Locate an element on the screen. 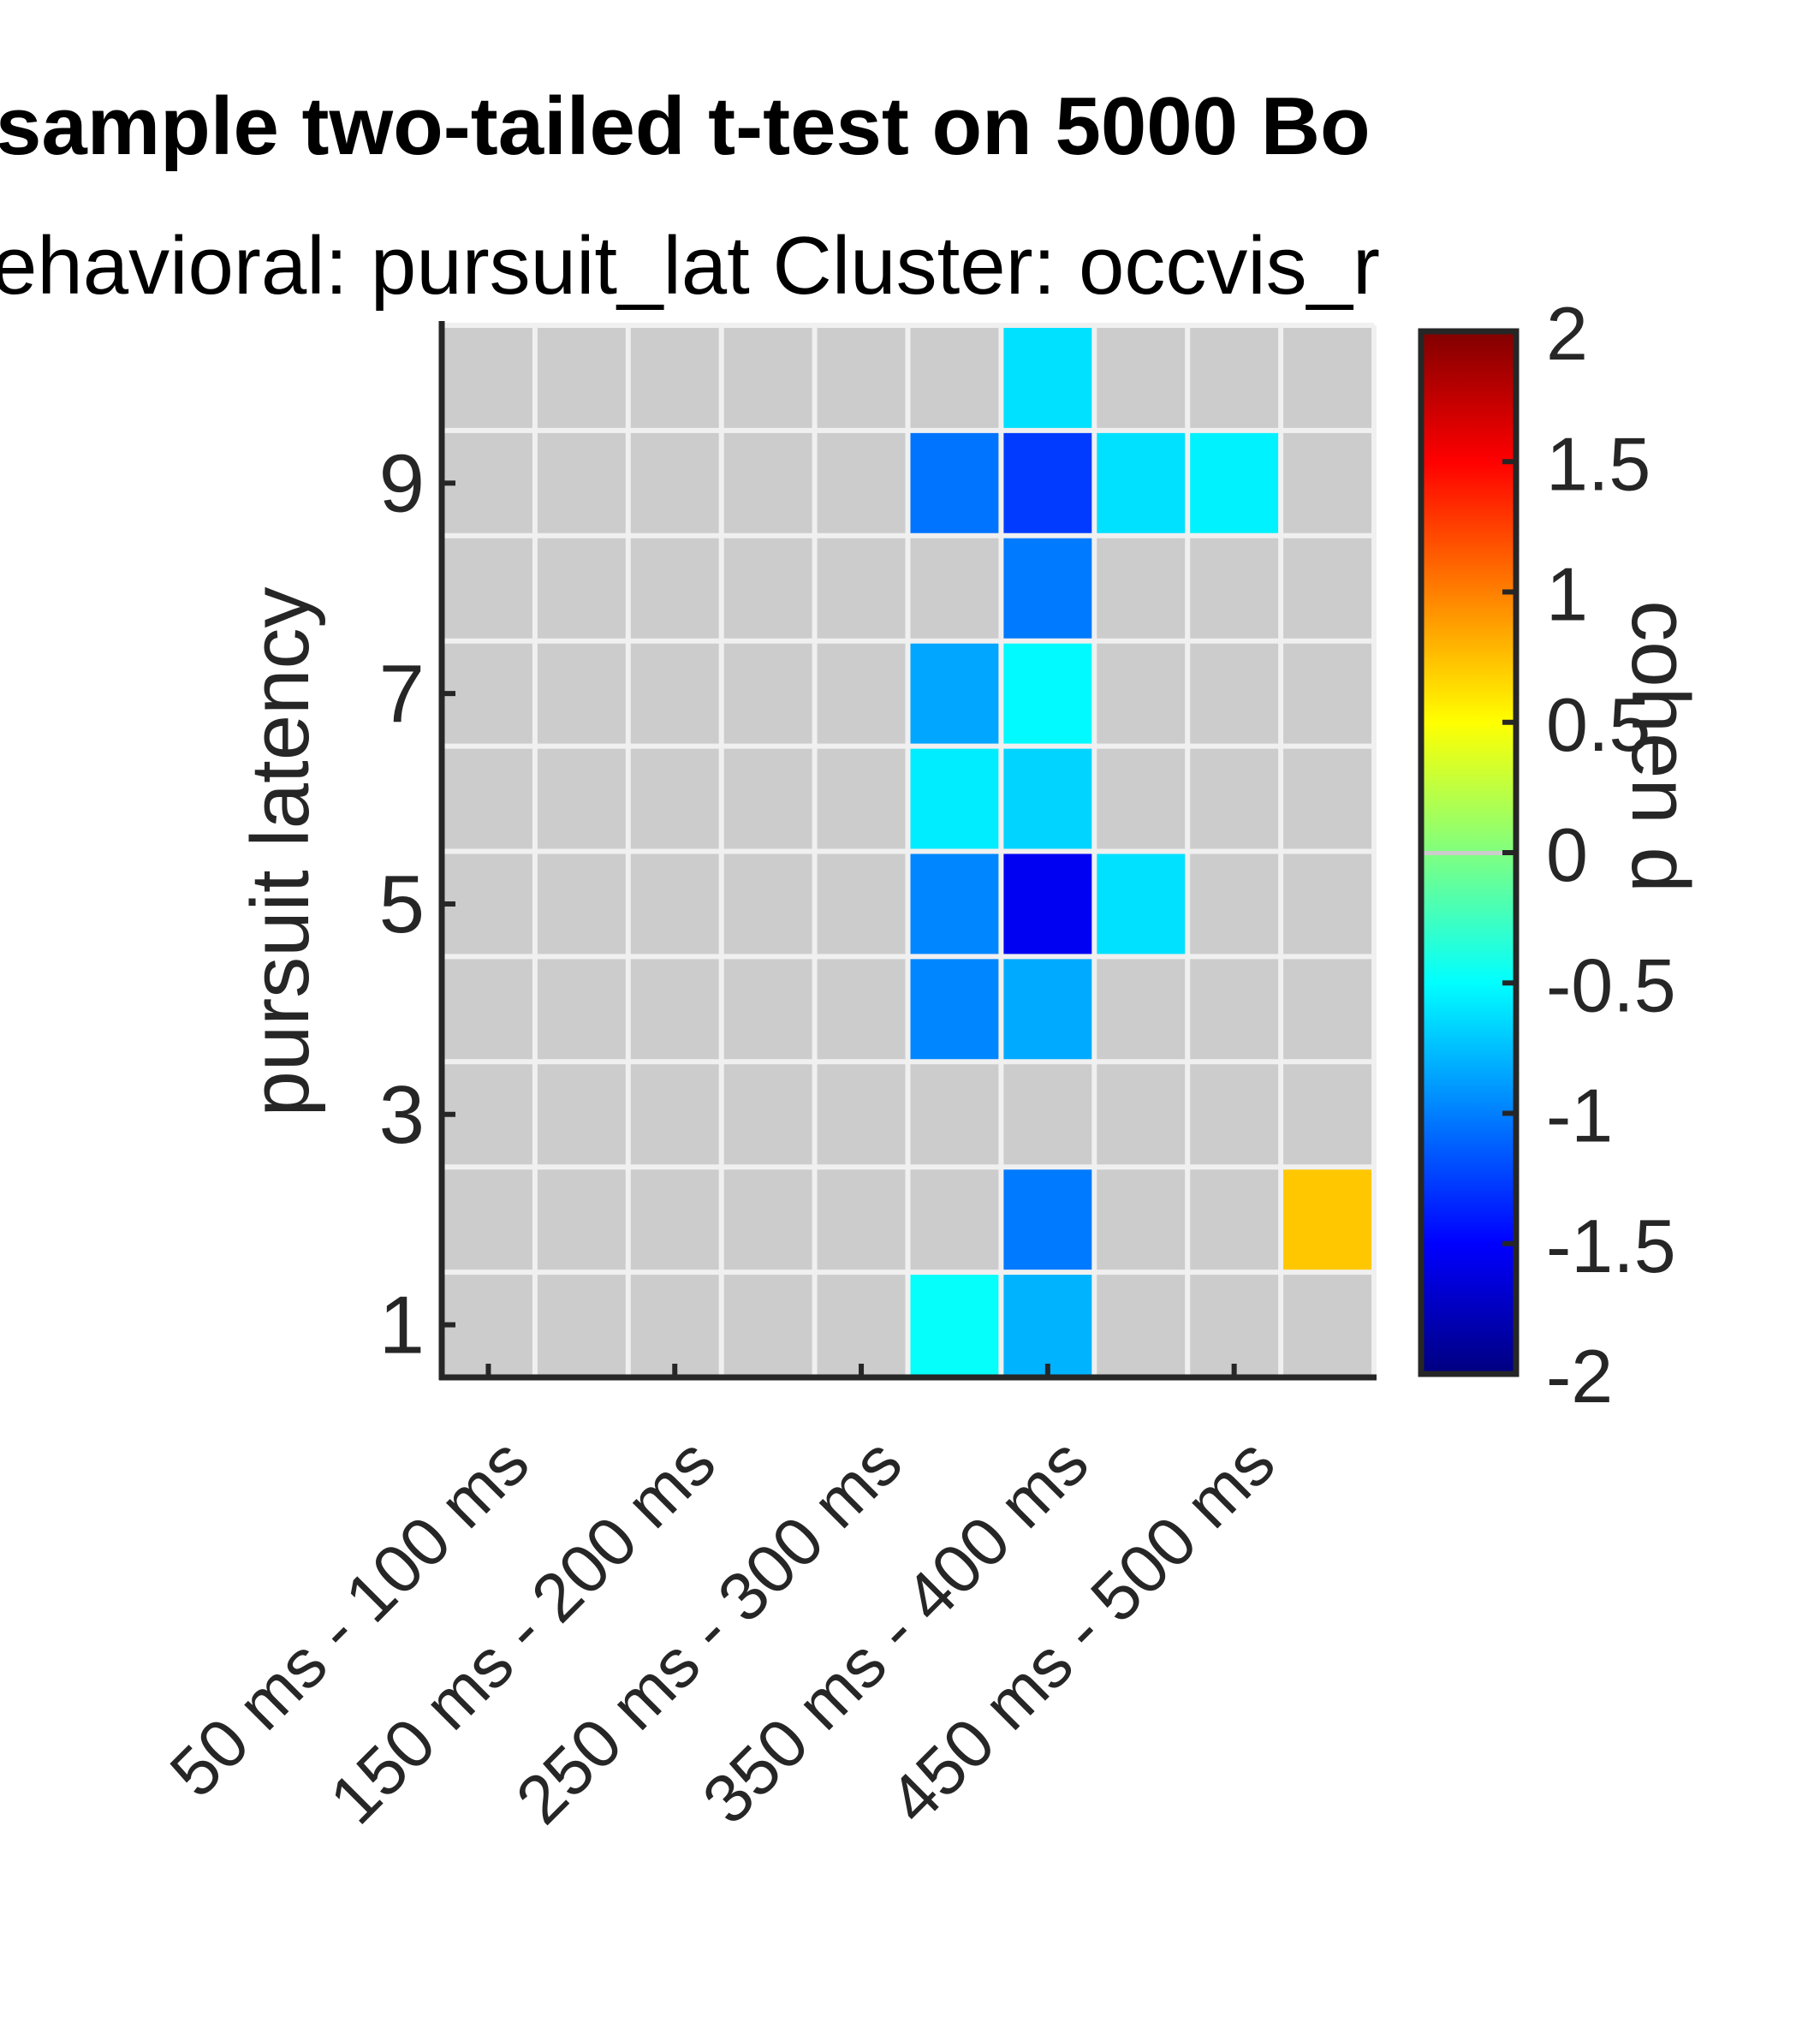 Image resolution: width=1820 pixels, height=2022 pixels. y-axis-ticks: 1 3 5 7 9 is located at coordinates (417, 904).